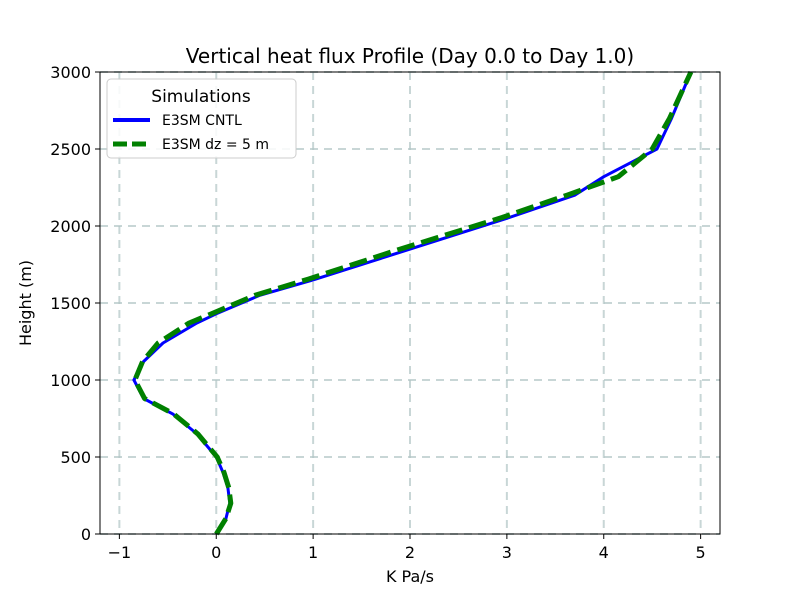 The image size is (800, 600). Describe the element at coordinates (70, 149) in the screenshot. I see `y-tick-label: 2500` at that location.